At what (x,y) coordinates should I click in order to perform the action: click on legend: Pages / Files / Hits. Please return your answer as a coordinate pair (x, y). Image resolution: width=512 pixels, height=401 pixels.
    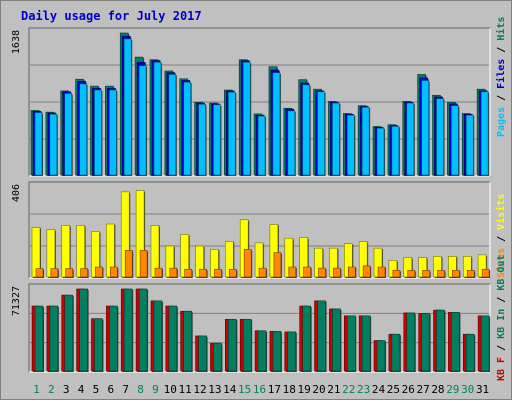
    Looking at the image, I should click on (501, 77).